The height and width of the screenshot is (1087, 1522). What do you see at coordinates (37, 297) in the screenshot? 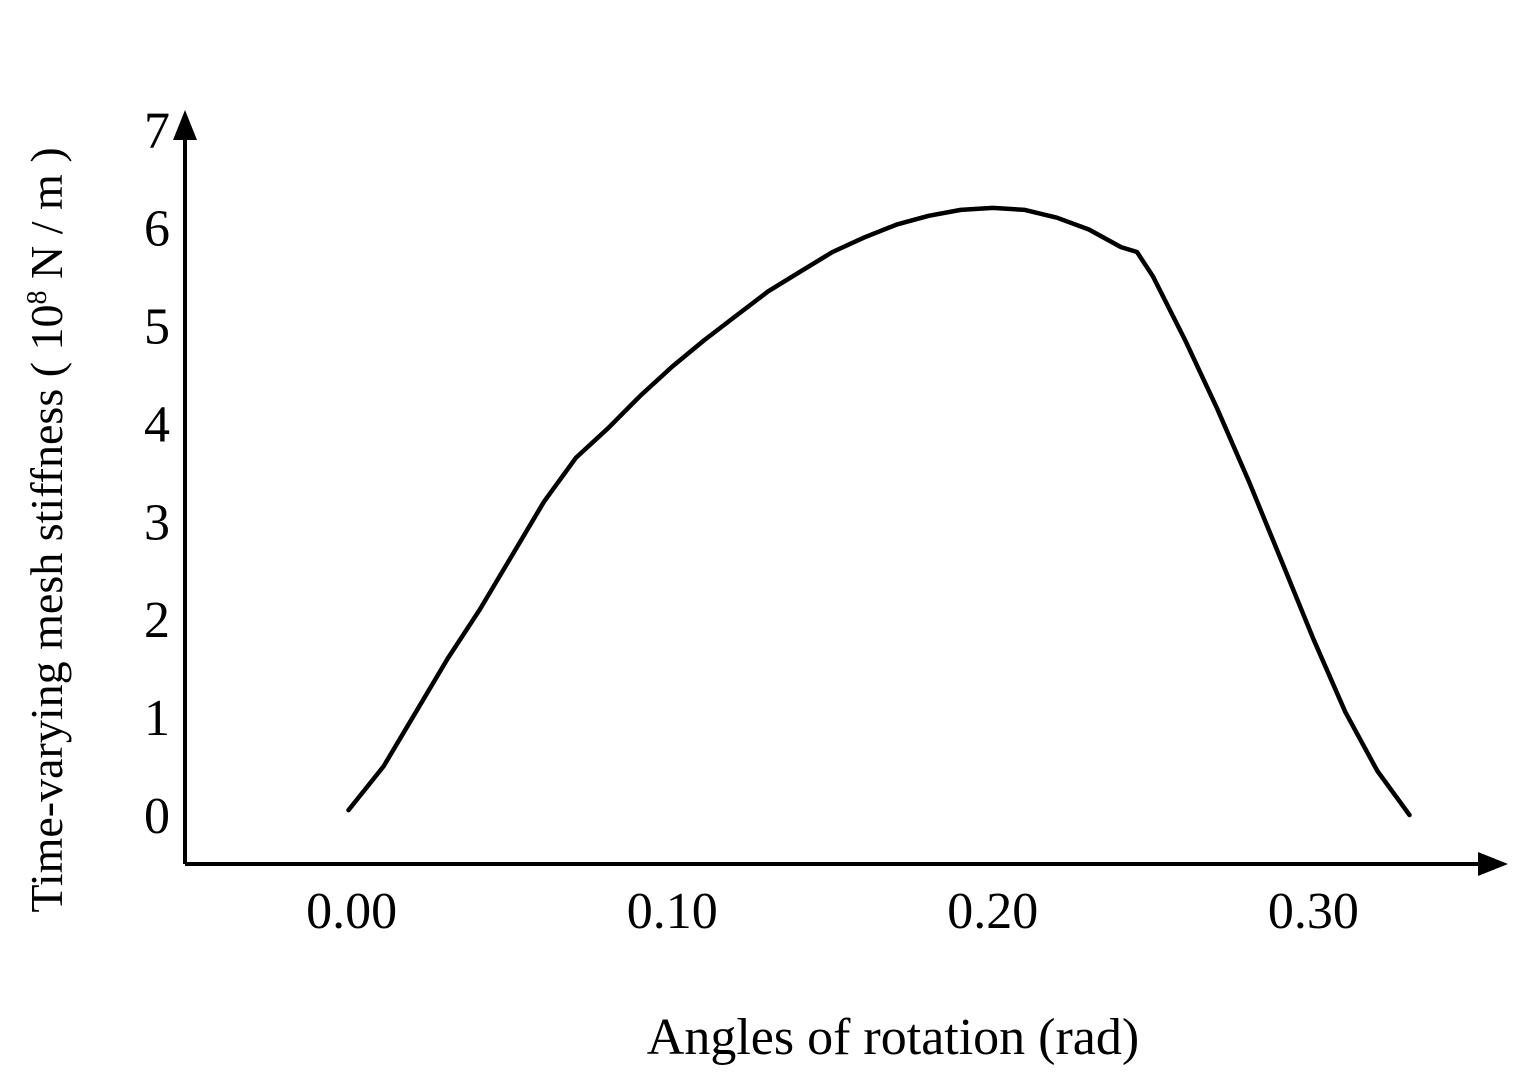
I see `y-axis-title-superscript: 8` at bounding box center [37, 297].